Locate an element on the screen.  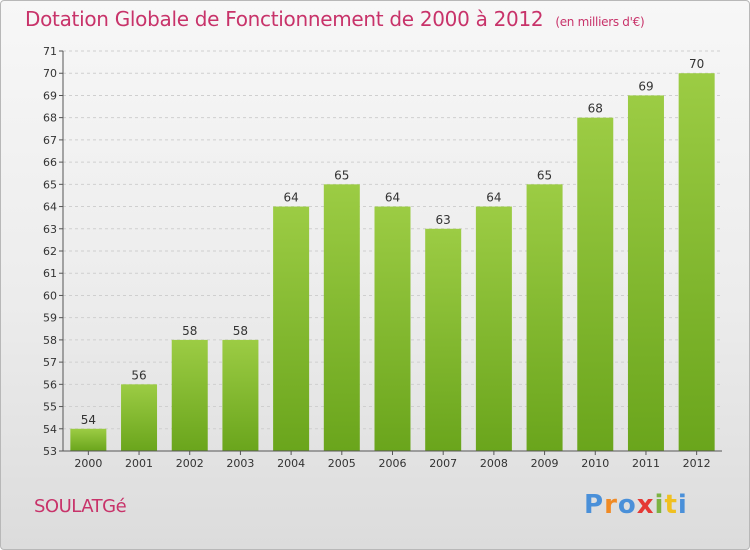
x-tick-label: 2004 is located at coordinates (291, 463).